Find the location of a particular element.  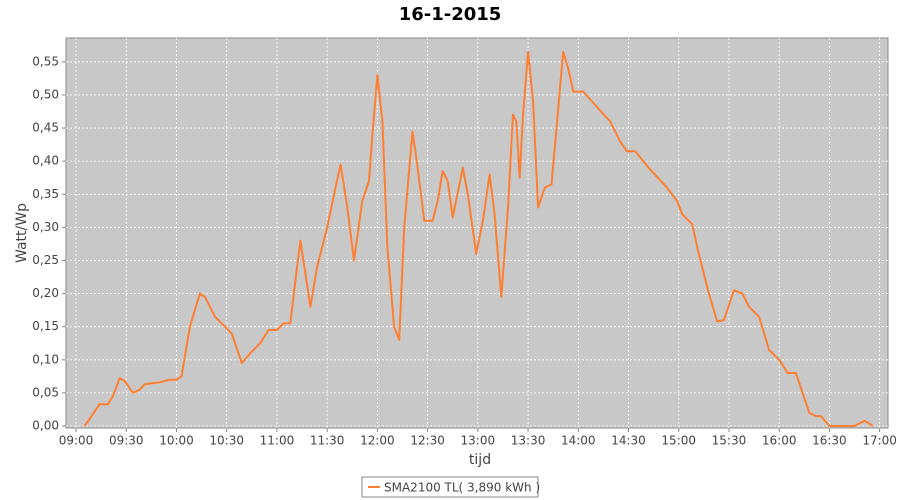

x-tick-label: 13:30 is located at coordinates (528, 441).